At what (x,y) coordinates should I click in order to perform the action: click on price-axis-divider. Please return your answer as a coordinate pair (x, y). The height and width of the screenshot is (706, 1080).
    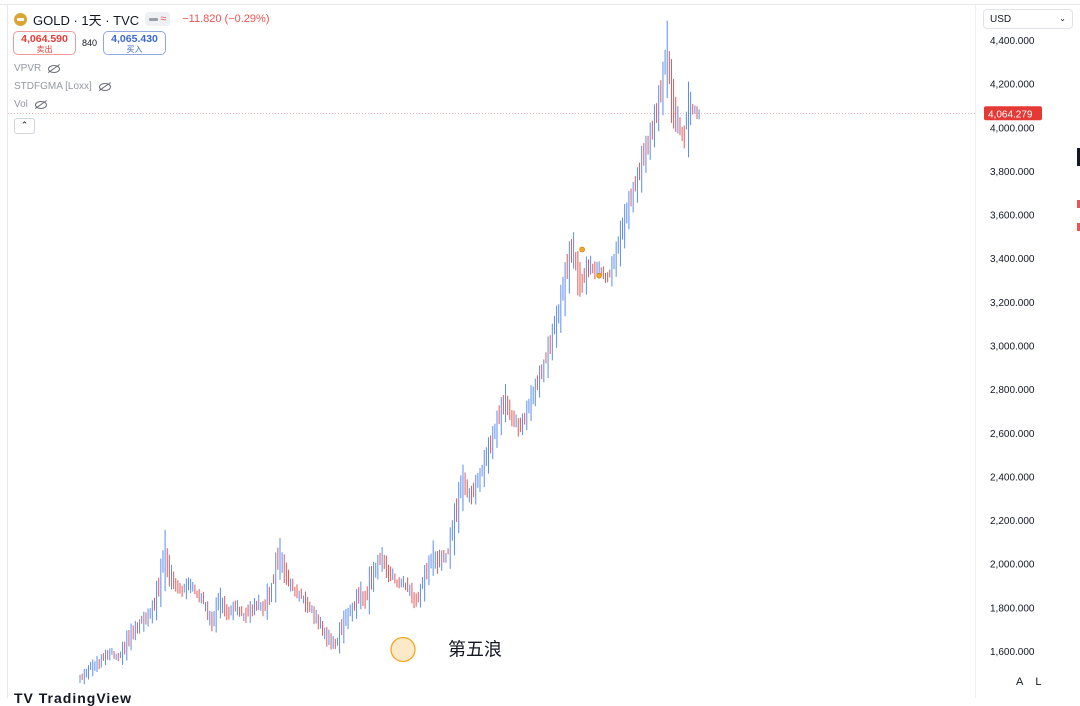
    Looking at the image, I should click on (975, 351).